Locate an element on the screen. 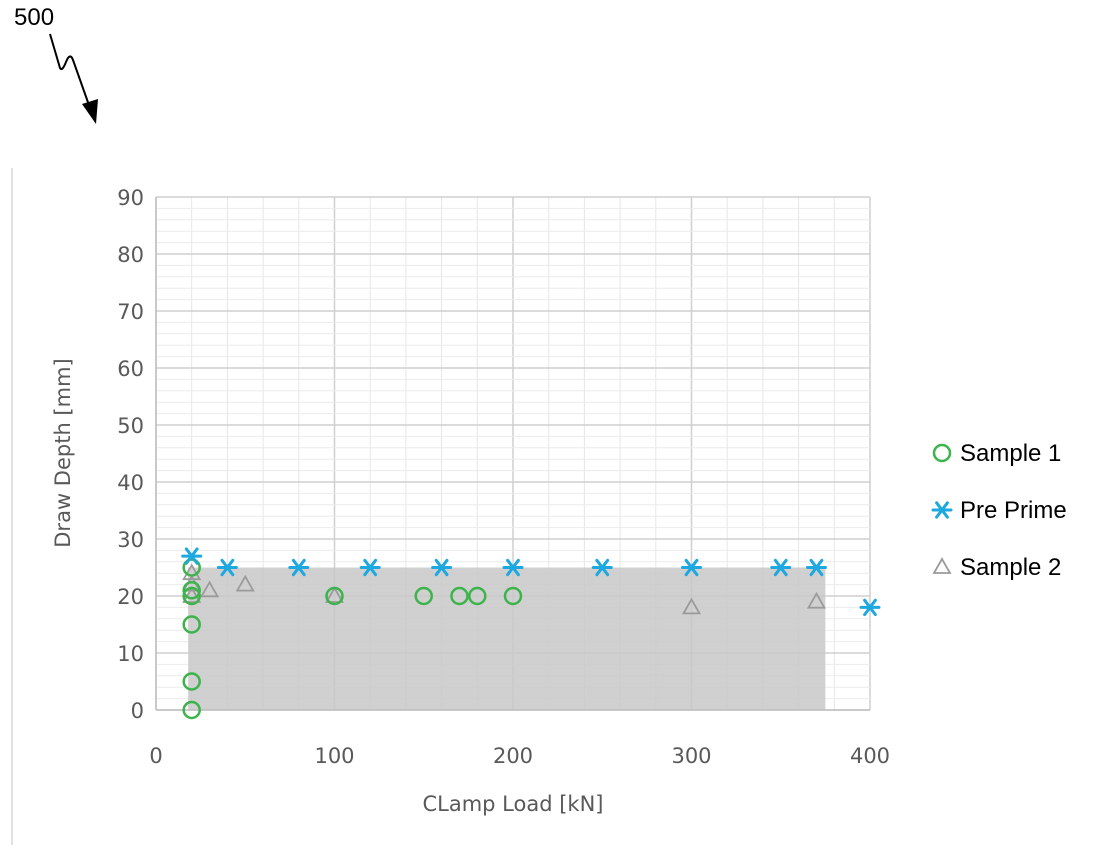 The width and height of the screenshot is (1106, 845). x-tick-label: 0 is located at coordinates (155, 756).